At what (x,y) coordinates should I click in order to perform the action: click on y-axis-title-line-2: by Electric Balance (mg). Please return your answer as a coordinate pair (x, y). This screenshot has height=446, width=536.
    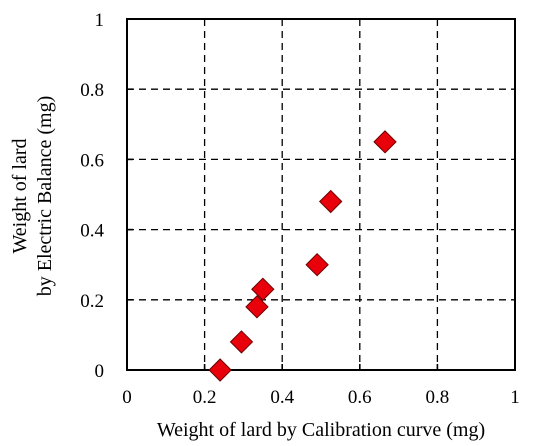
    Looking at the image, I should click on (45, 196).